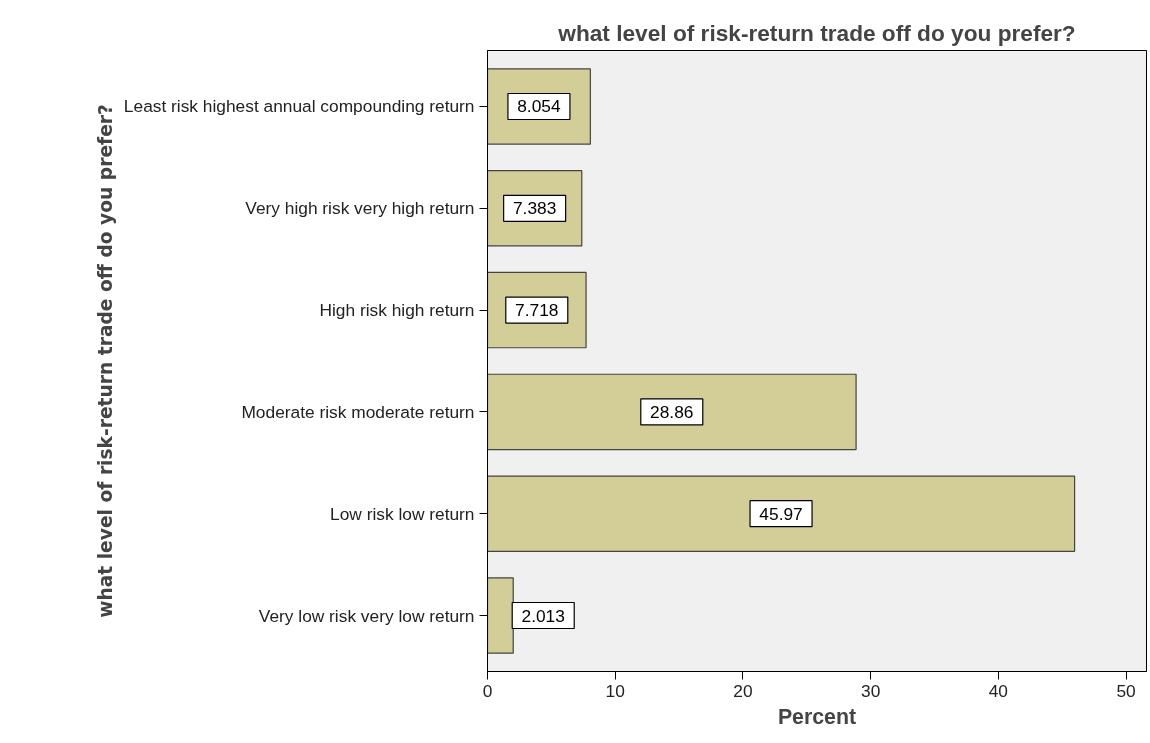 The image size is (1150, 743). I want to click on x-tick-label: 20, so click(743, 690).